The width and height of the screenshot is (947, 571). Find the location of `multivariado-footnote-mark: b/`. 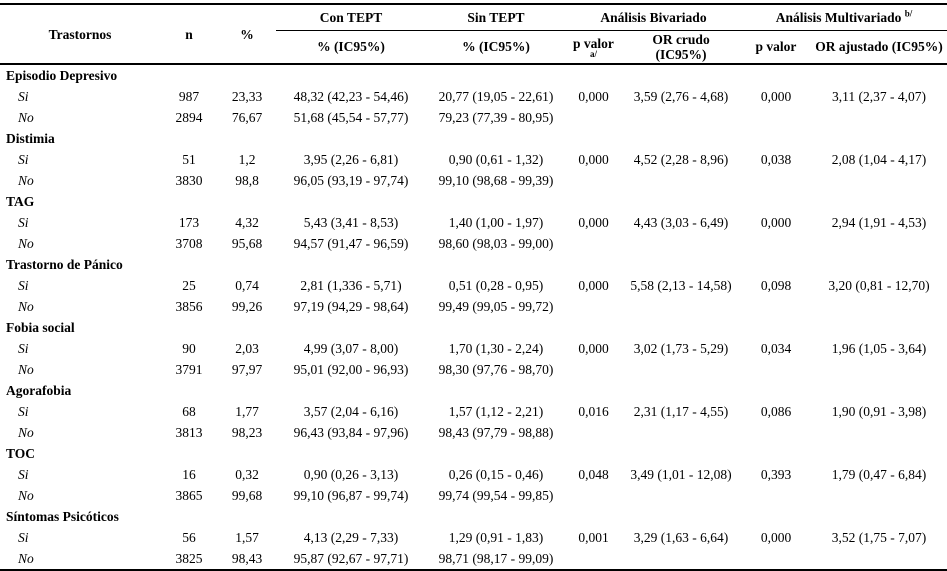

multivariado-footnote-mark: b/ is located at coordinates (908, 13).